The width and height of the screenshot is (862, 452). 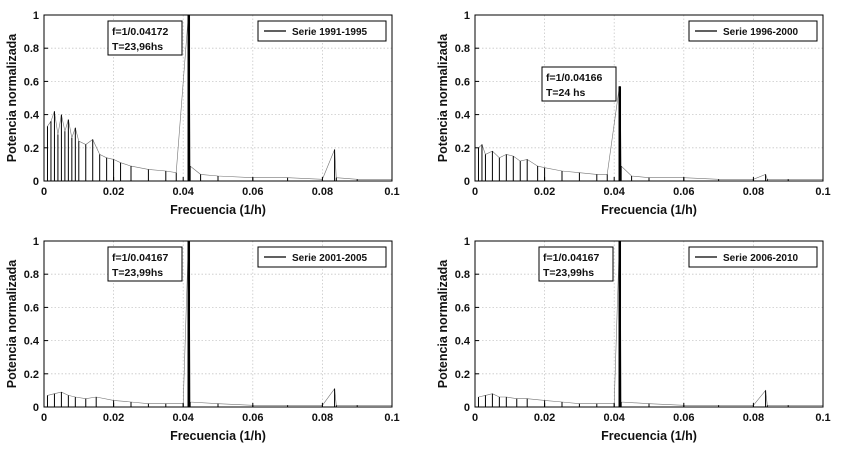 What do you see at coordinates (330, 258) in the screenshot?
I see `legend-entry: Serie 2001-2005` at bounding box center [330, 258].